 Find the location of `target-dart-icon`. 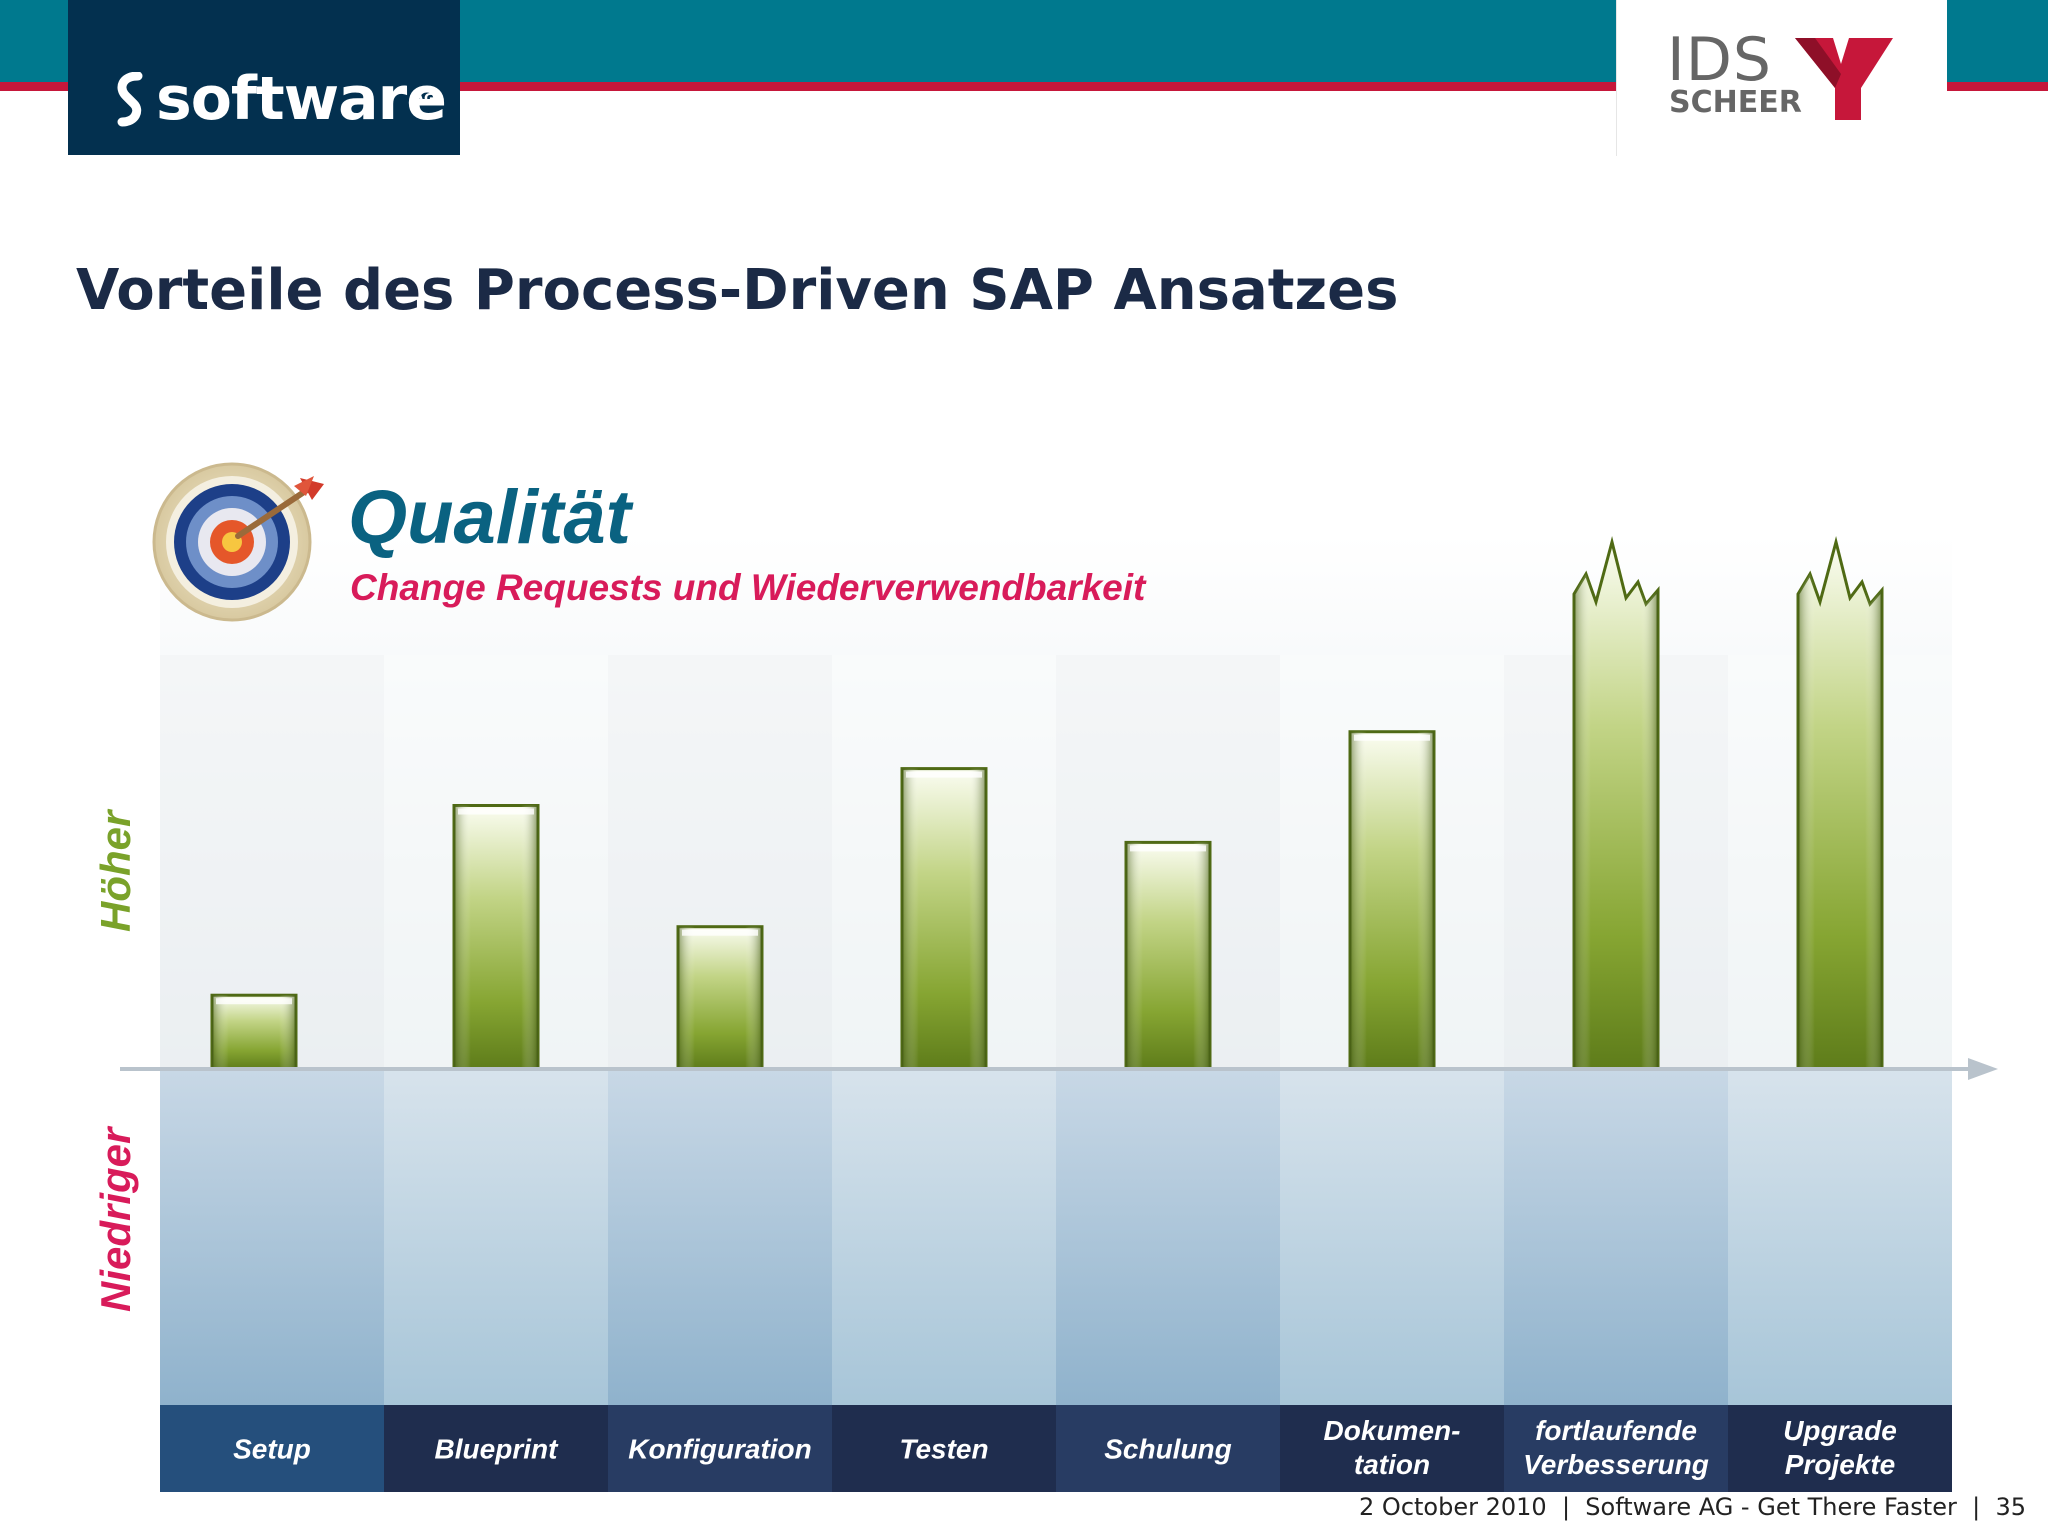

target-dart-icon is located at coordinates (238, 542).